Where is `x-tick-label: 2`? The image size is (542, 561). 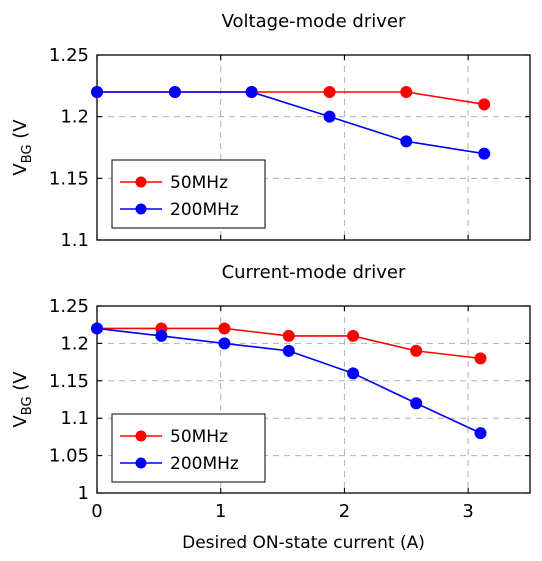
x-tick-label: 2 is located at coordinates (344, 511).